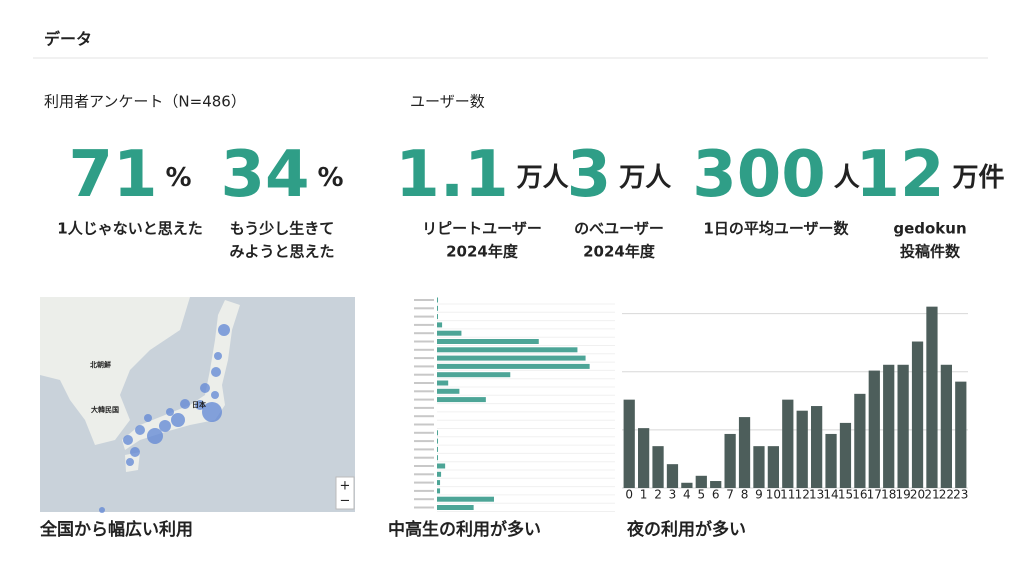 This screenshot has width=1024, height=576. What do you see at coordinates (776, 229) in the screenshot?
I see `stat-caption: 1日の平均ユーザー数` at bounding box center [776, 229].